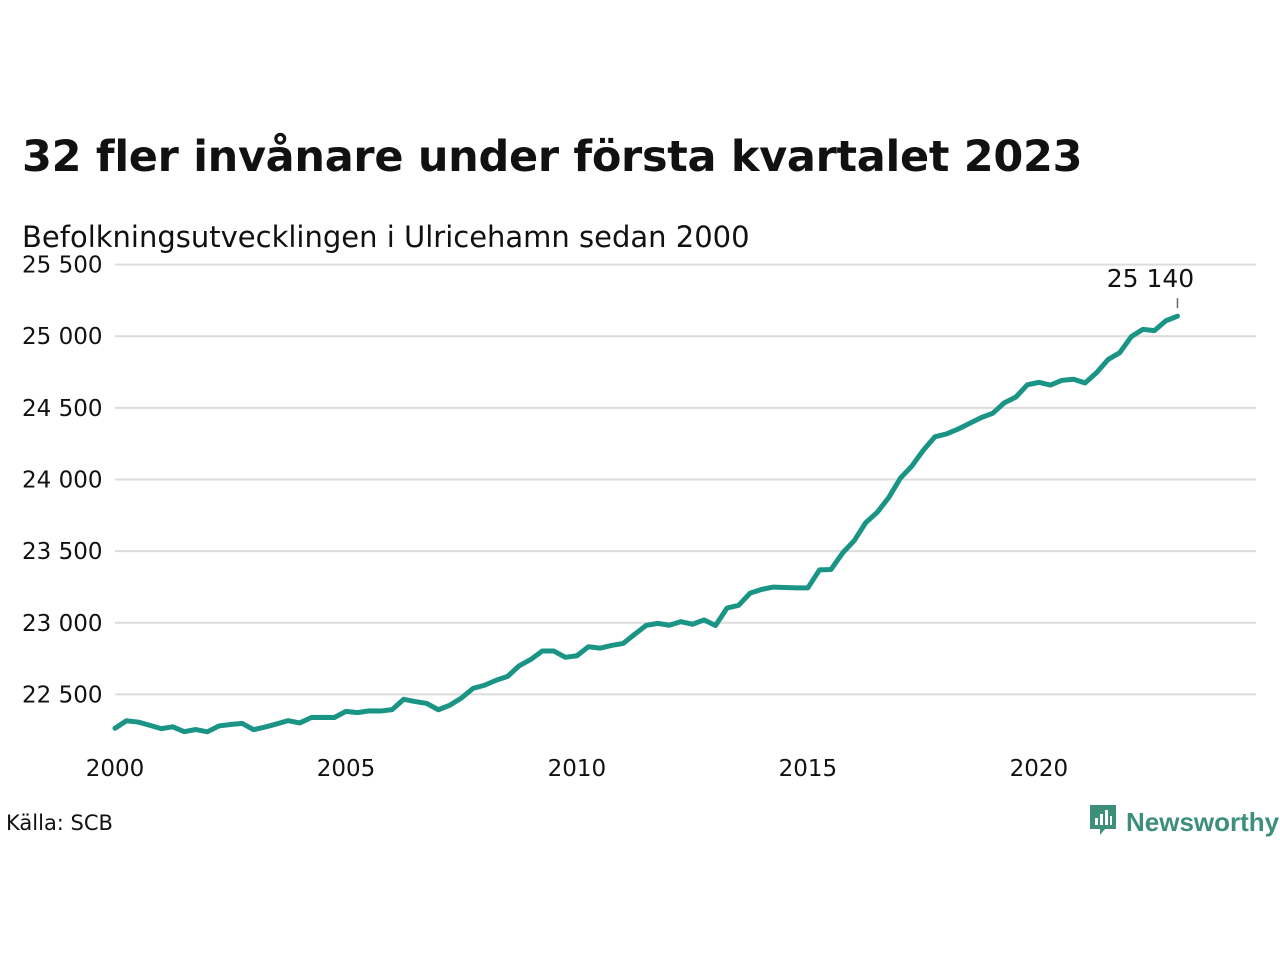 This screenshot has width=1280, height=960. I want to click on y-tick-label: 22 500, so click(62, 695).